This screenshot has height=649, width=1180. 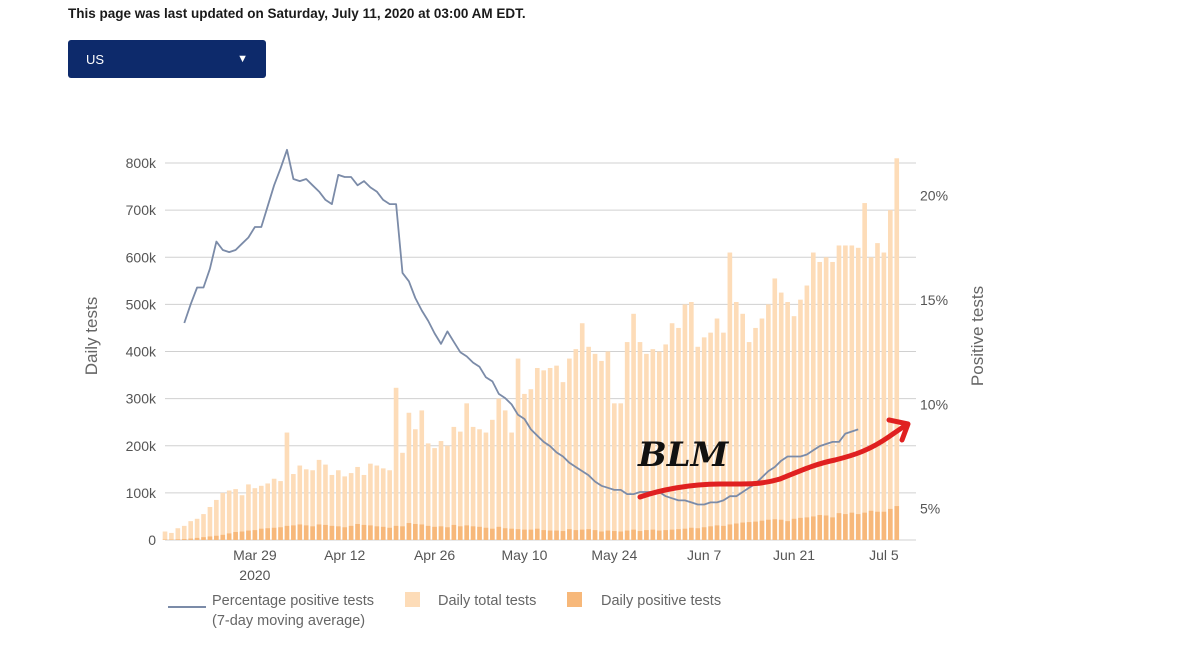 What do you see at coordinates (288, 621) in the screenshot?
I see `legend-label-positivity-sub: (7-day moving average)` at bounding box center [288, 621].